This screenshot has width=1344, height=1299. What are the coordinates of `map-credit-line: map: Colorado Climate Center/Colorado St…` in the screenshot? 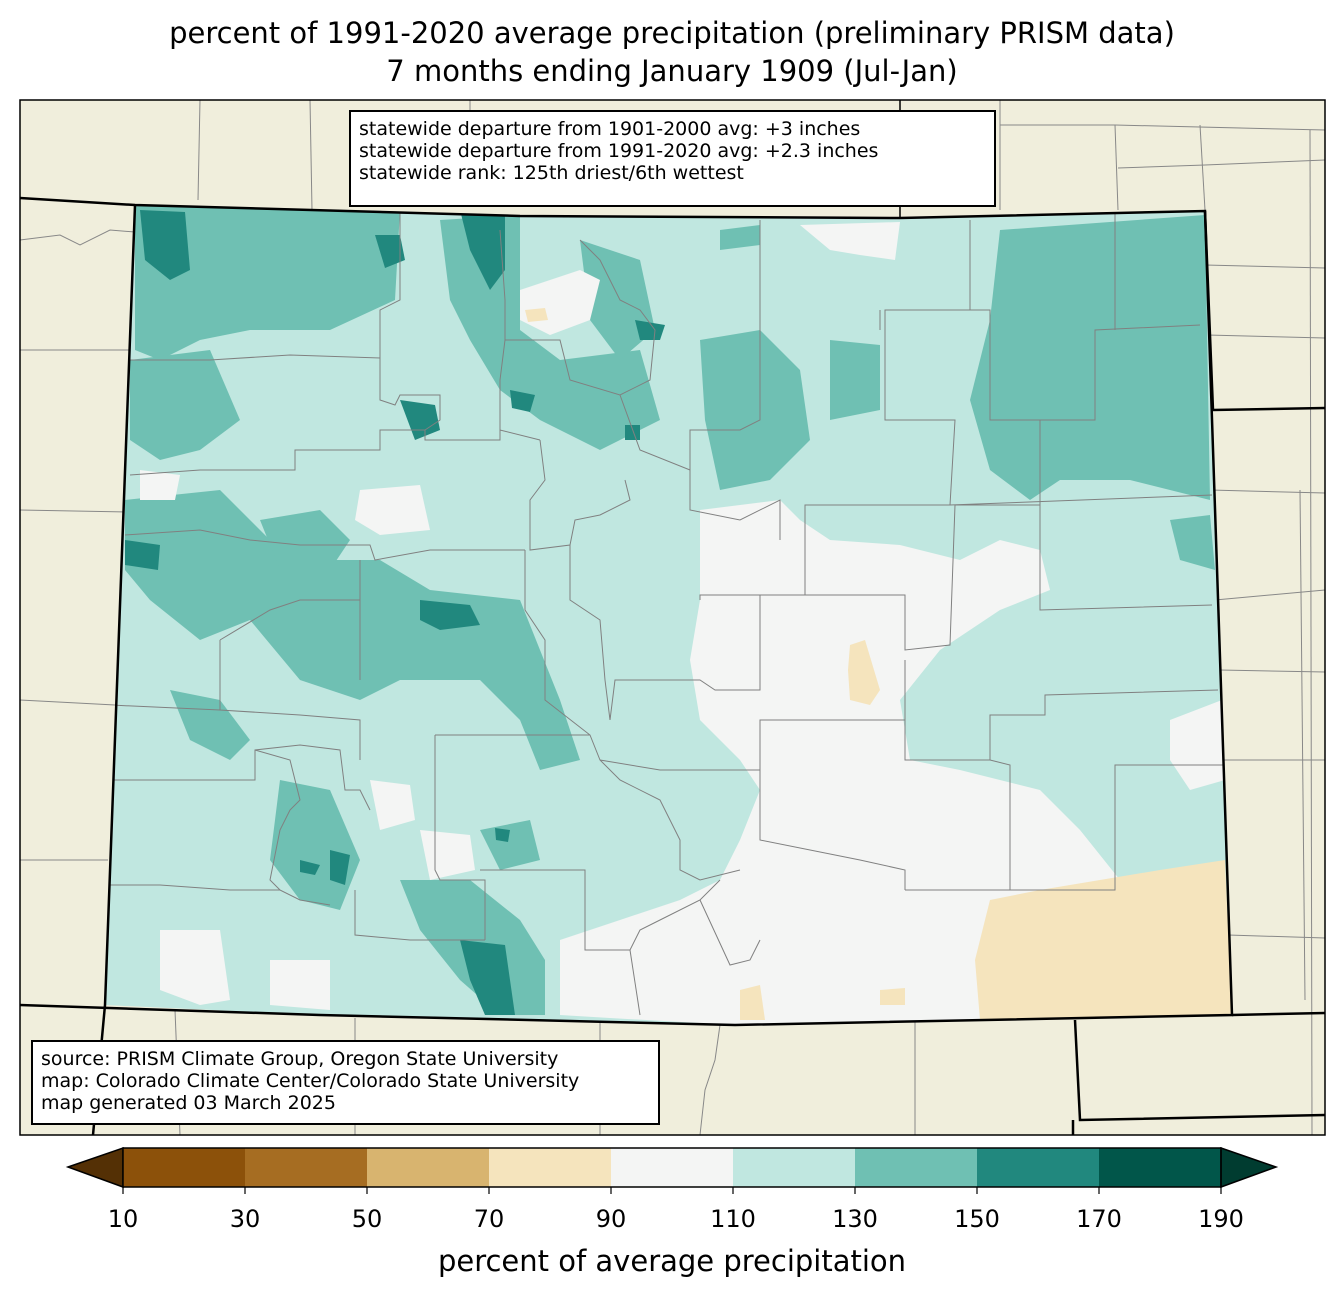 It's located at (310, 1081).